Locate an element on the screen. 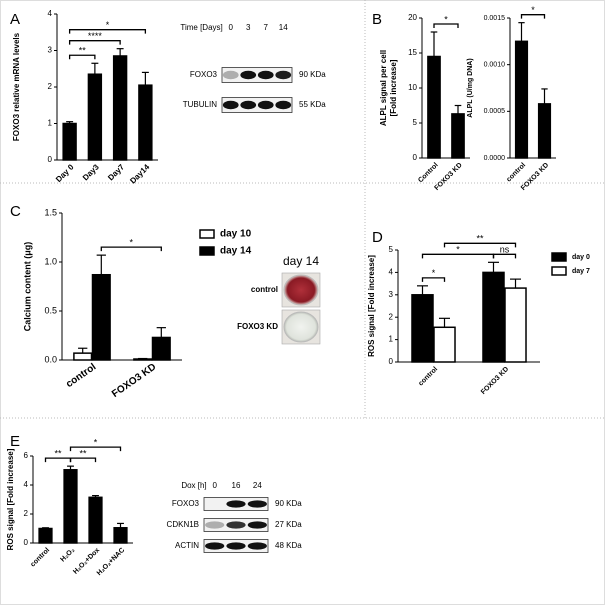 The image size is (605, 605). photo-title: day 14 is located at coordinates (301, 261).